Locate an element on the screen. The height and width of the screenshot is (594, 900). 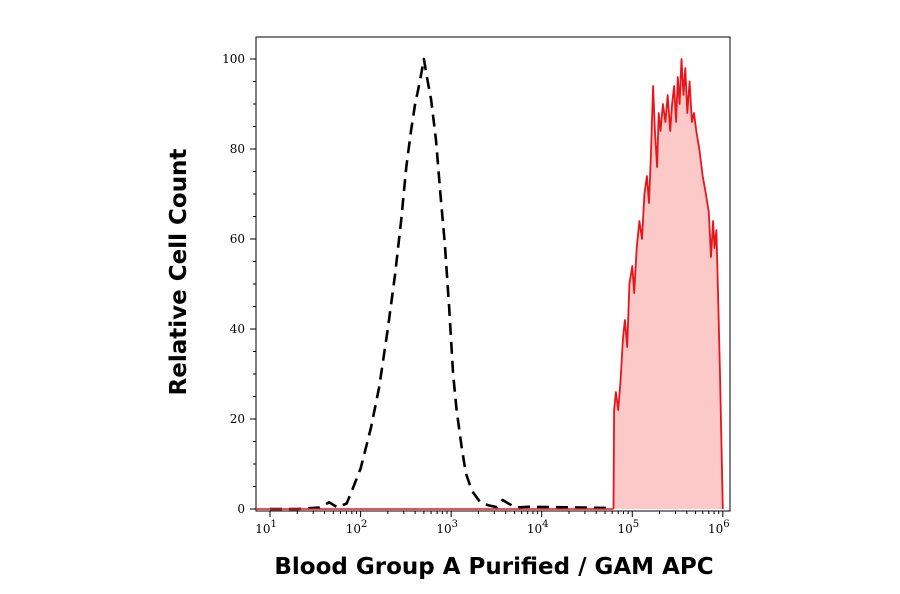
series-1-line is located at coordinates (668, 284).